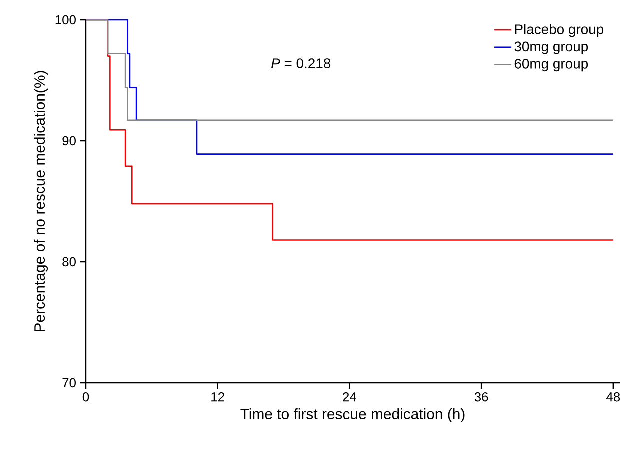 The image size is (621, 452). I want to click on y-tick-label: 100, so click(66, 20).